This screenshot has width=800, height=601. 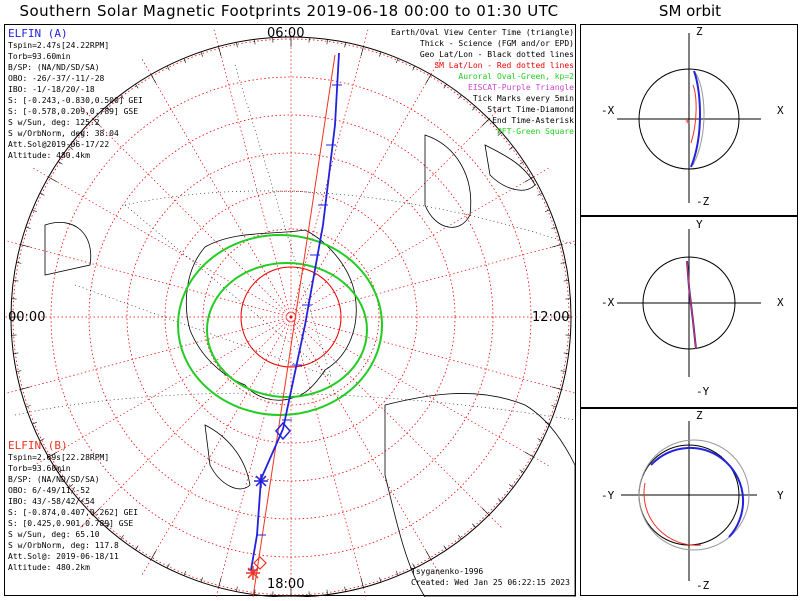 What do you see at coordinates (73, 512) in the screenshot?
I see `elfin-b-info-line: S: [-0.874,0.407,0.262] GEI` at bounding box center [73, 512].